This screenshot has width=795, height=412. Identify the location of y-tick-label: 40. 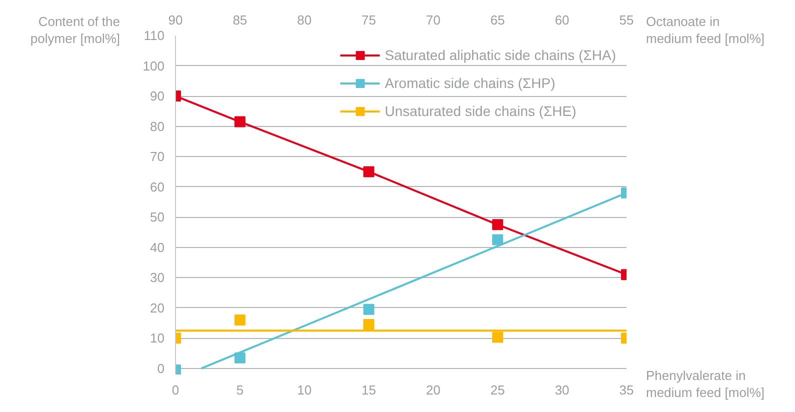
(157, 247).